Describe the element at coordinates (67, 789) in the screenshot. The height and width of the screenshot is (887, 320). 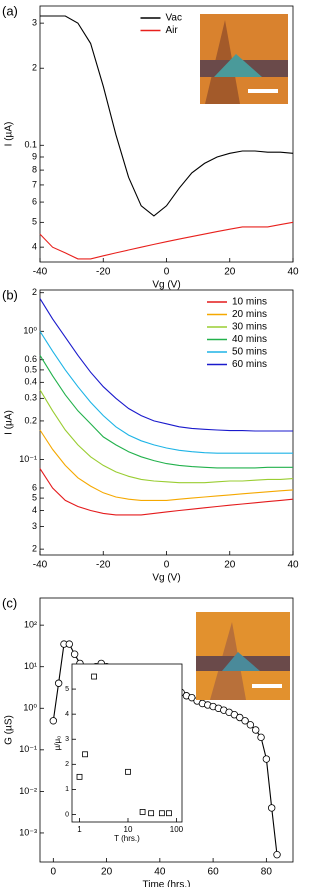
I see `y-tick-label: 1` at that location.